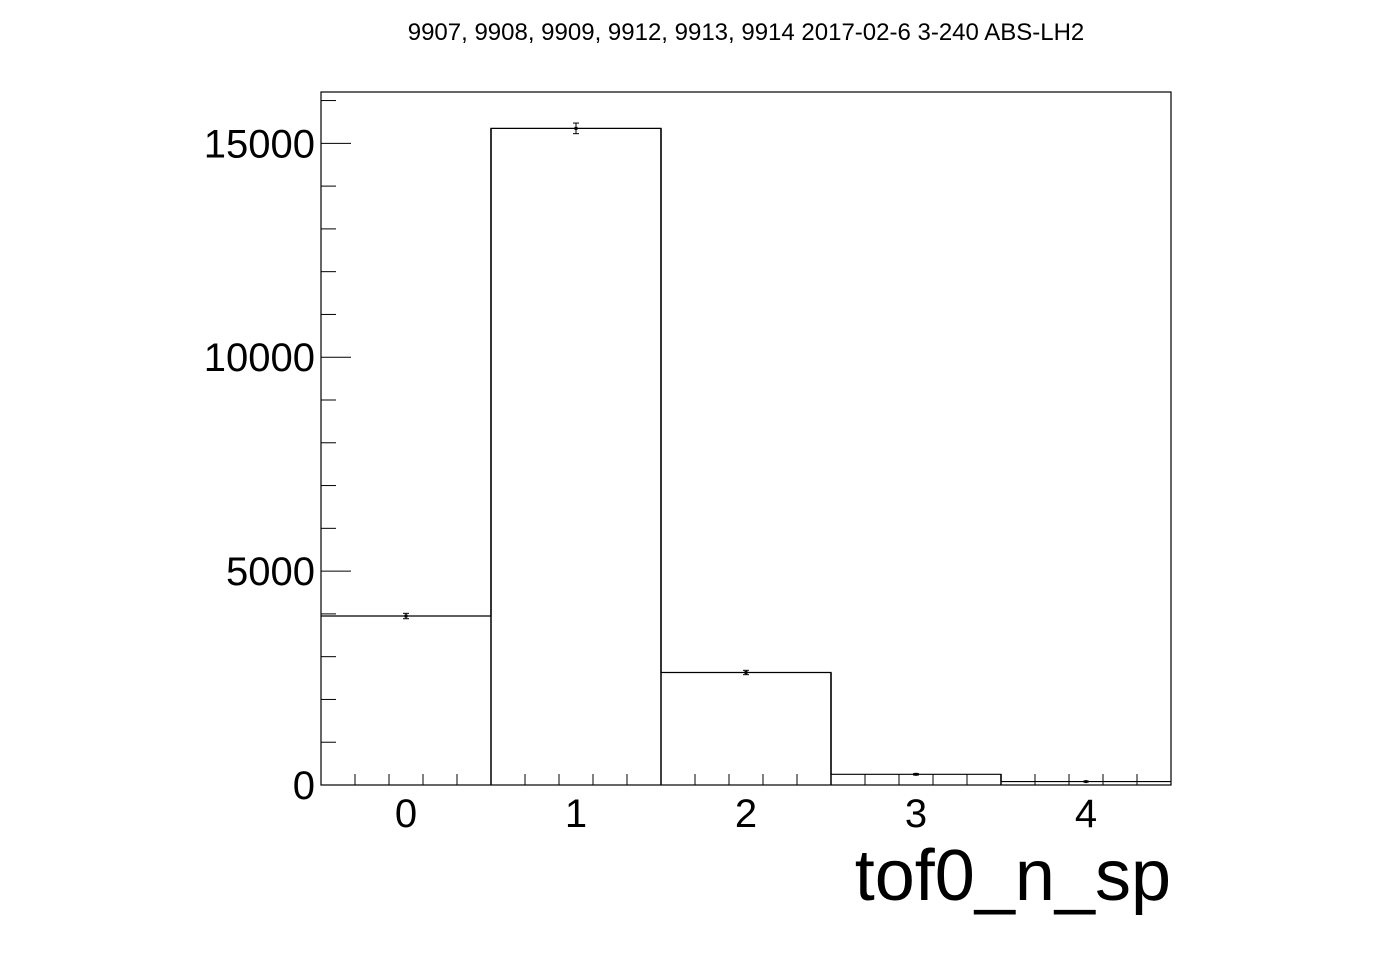 The width and height of the screenshot is (1396, 972). Describe the element at coordinates (406, 814) in the screenshot. I see `x-tick-label: 0` at that location.